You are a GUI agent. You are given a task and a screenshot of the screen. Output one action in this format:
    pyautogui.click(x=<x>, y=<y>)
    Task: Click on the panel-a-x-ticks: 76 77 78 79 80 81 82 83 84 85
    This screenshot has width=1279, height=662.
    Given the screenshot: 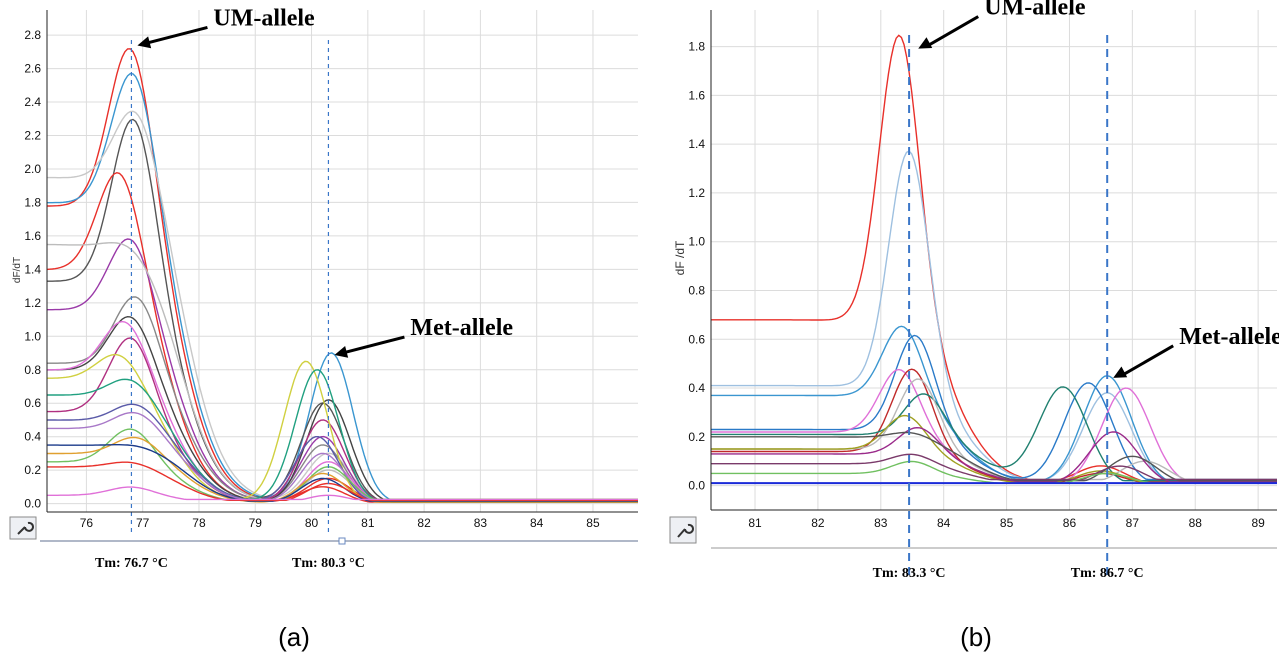 What is the action you would take?
    pyautogui.click(x=340, y=523)
    